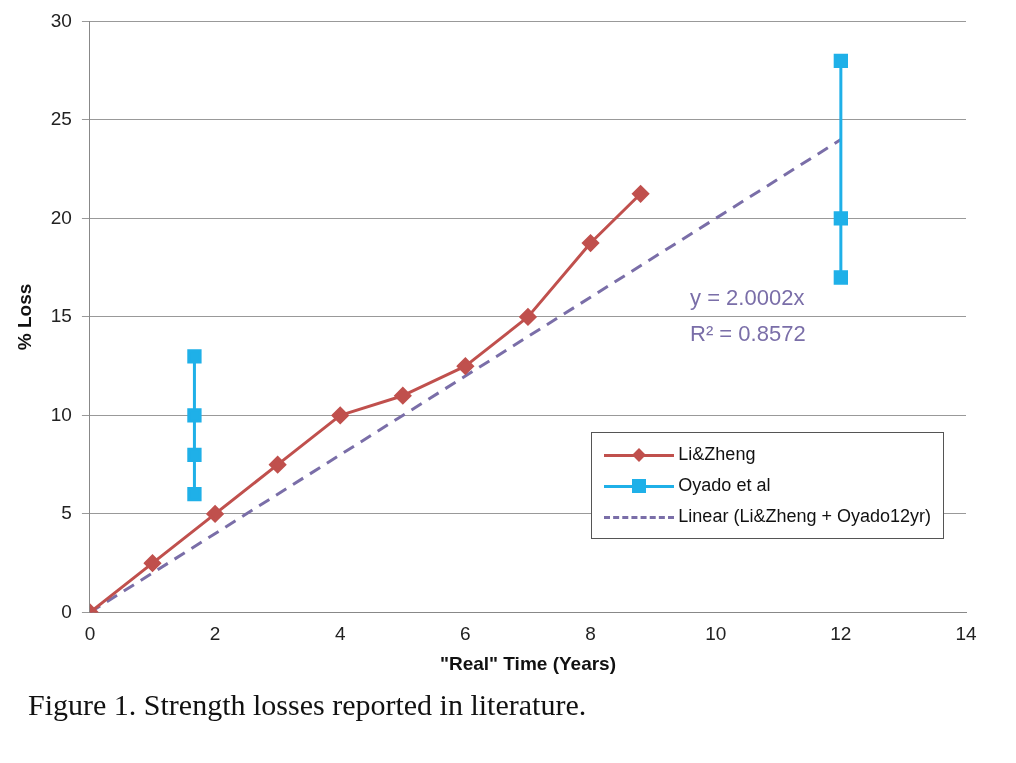  What do you see at coordinates (307, 705) in the screenshot?
I see `caption: Figure 1. Strength losses reported in literature.` at bounding box center [307, 705].